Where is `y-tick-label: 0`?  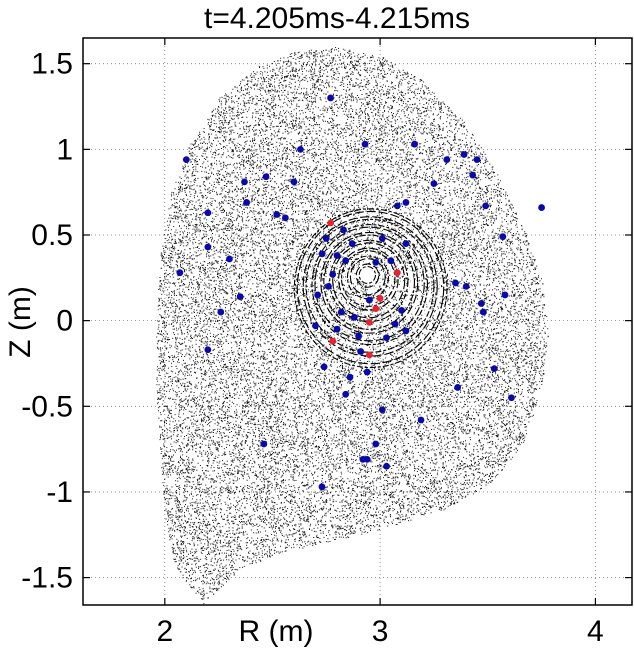
y-tick-label: 0 is located at coordinates (64, 321).